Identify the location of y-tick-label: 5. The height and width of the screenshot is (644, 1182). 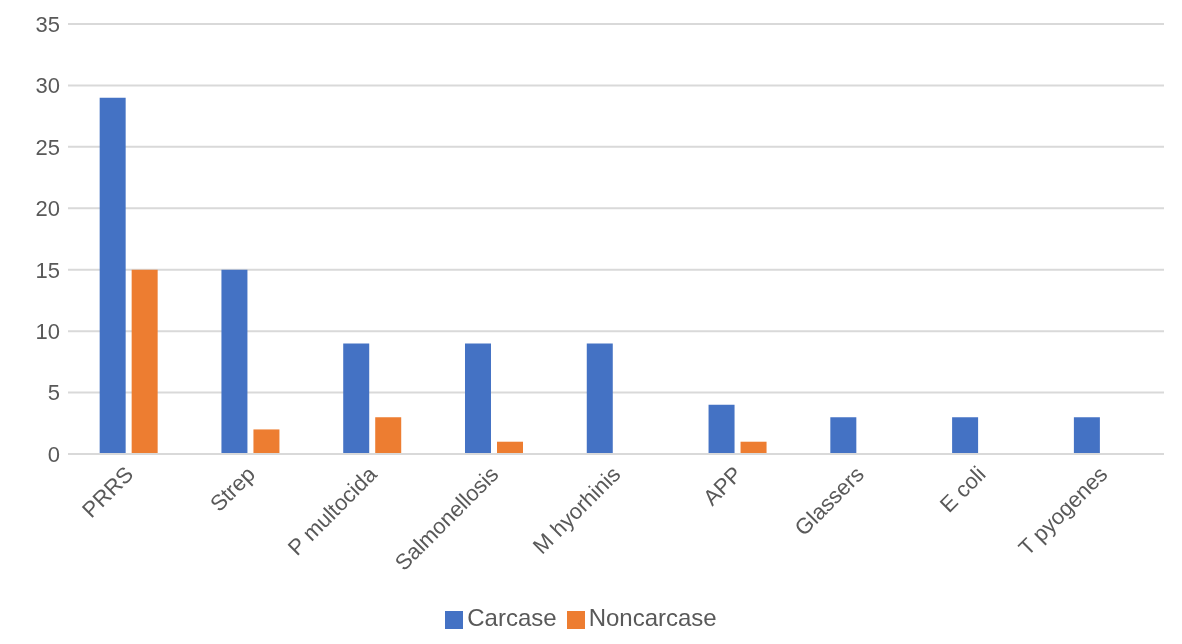
(53, 393).